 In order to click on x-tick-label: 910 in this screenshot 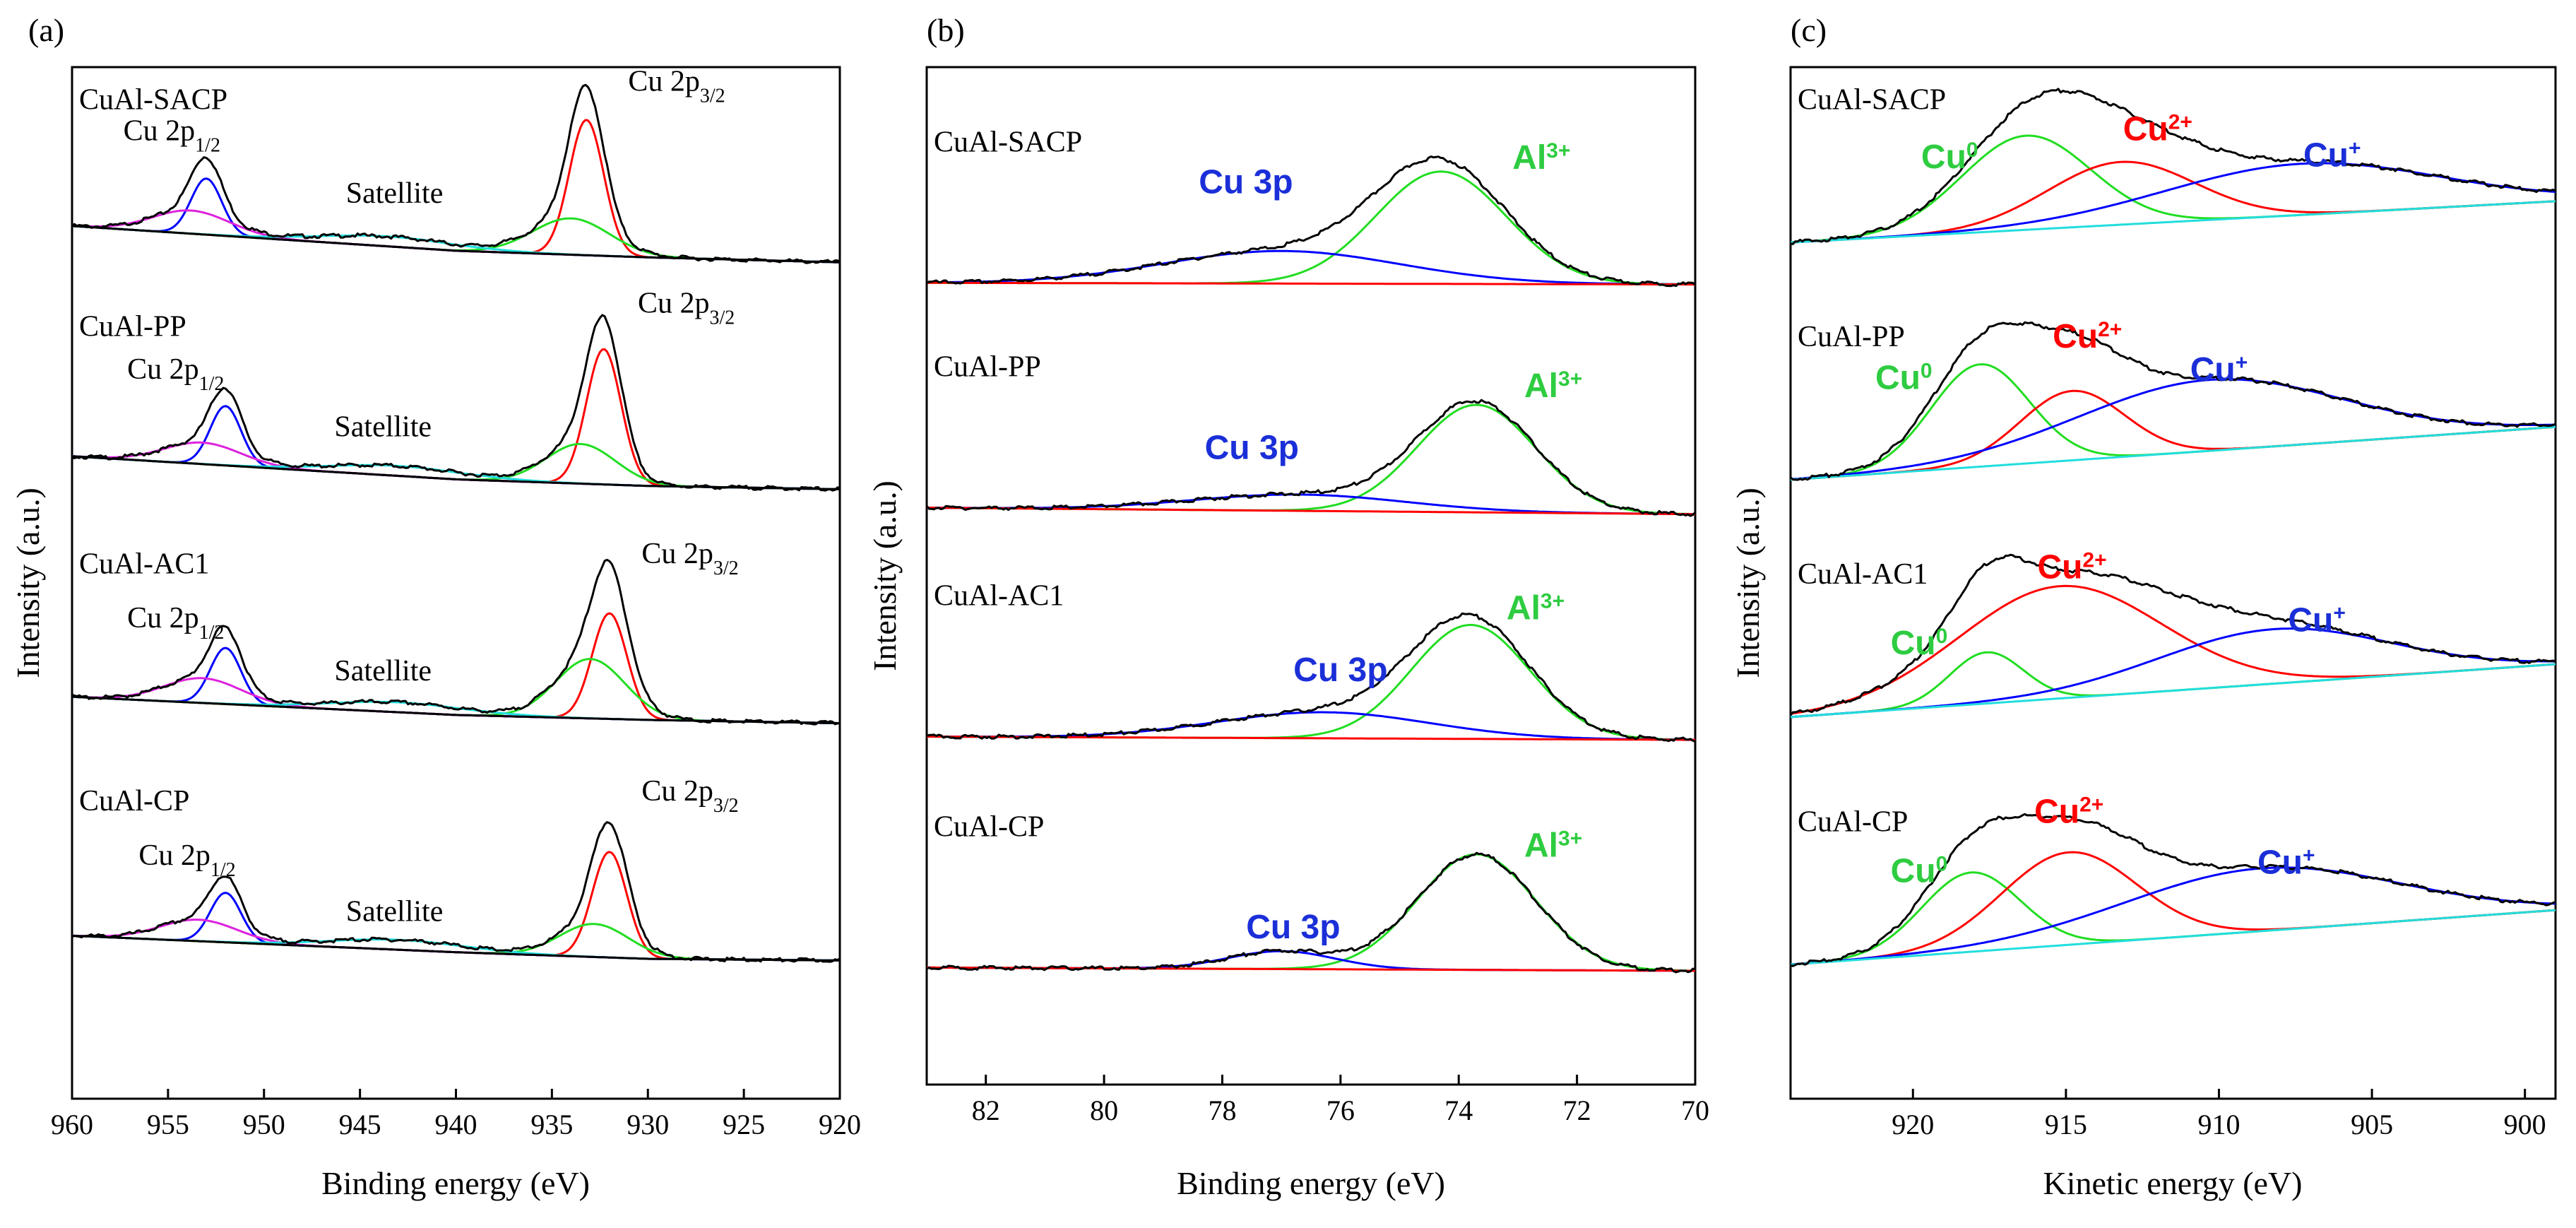, I will do `click(2218, 1124)`.